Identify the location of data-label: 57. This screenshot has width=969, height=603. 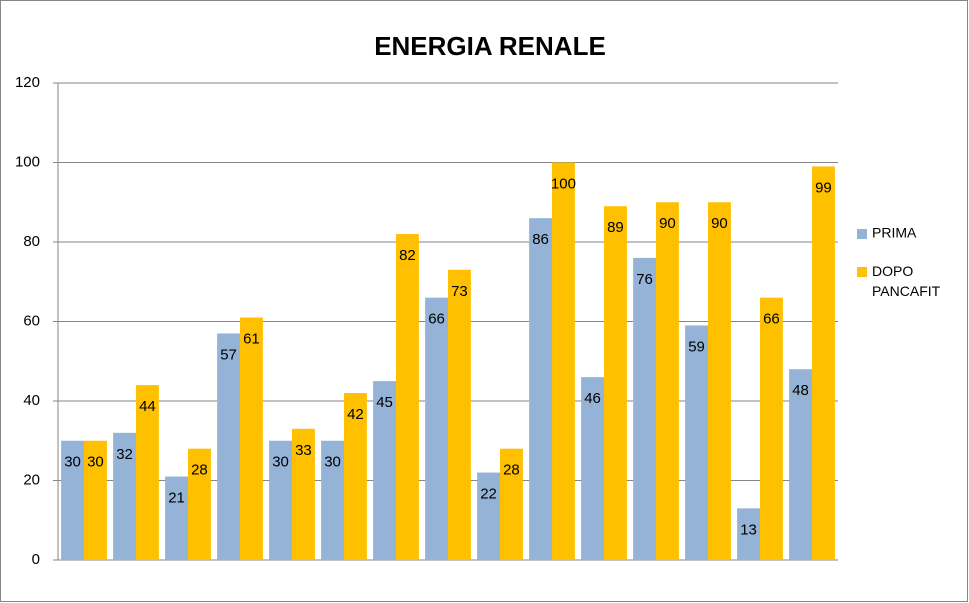
(228, 354).